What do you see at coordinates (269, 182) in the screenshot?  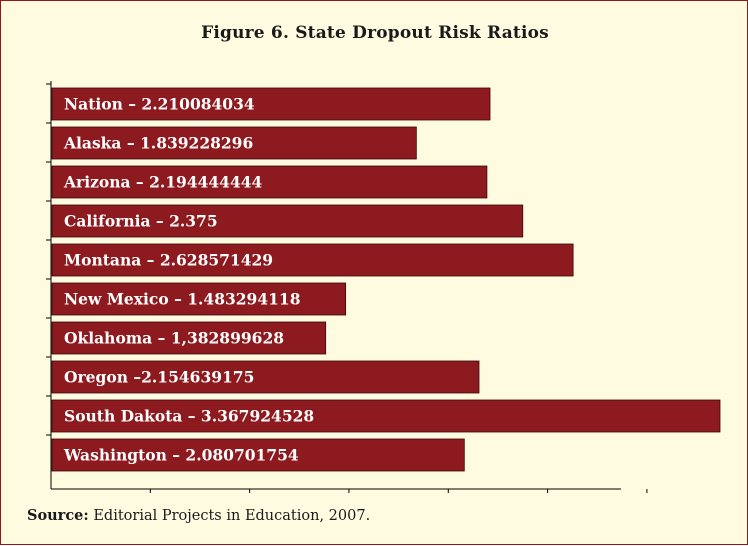 I see `bar-arizona` at bounding box center [269, 182].